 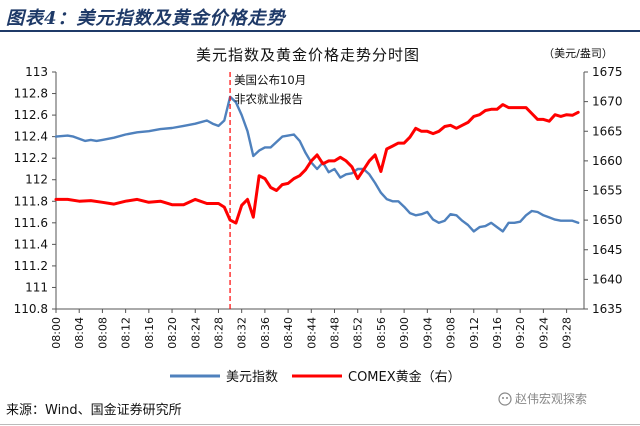 What do you see at coordinates (551, 399) in the screenshot?
I see `watermark-text: 赵伟宏观探索` at bounding box center [551, 399].